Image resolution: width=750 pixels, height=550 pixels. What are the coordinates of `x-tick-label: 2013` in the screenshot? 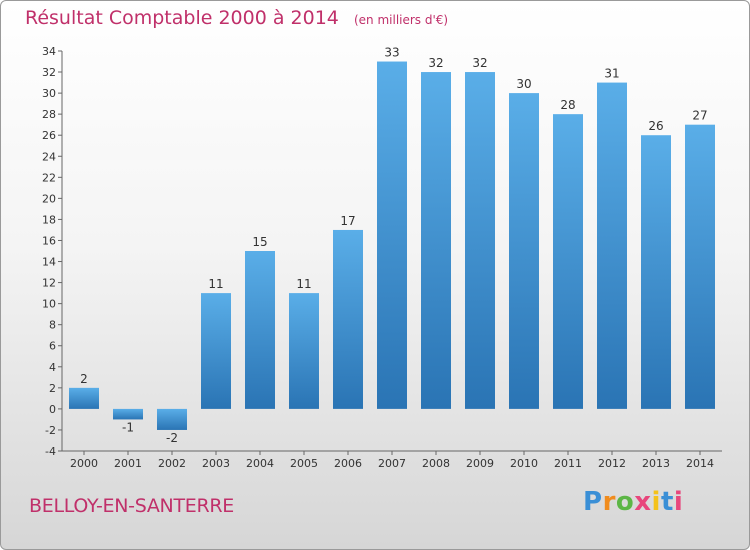 It's located at (656, 463).